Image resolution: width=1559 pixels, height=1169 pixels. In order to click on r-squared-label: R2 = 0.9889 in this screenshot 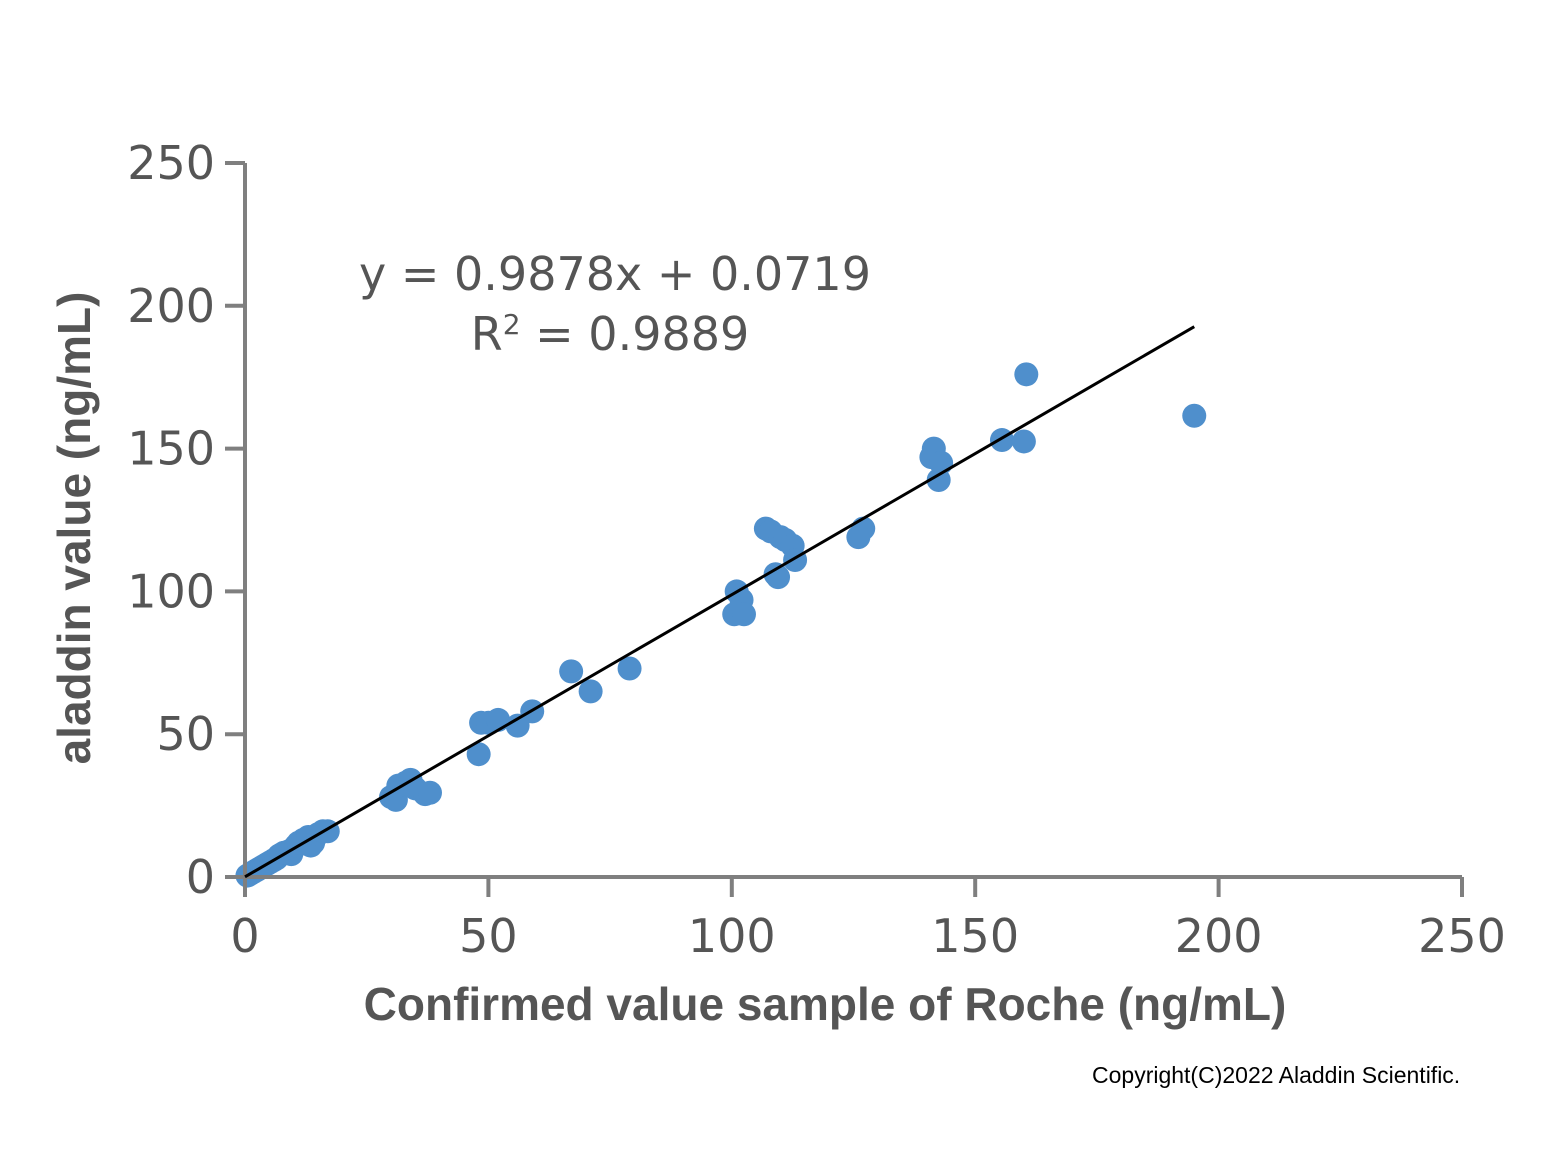, I will do `click(610, 334)`.